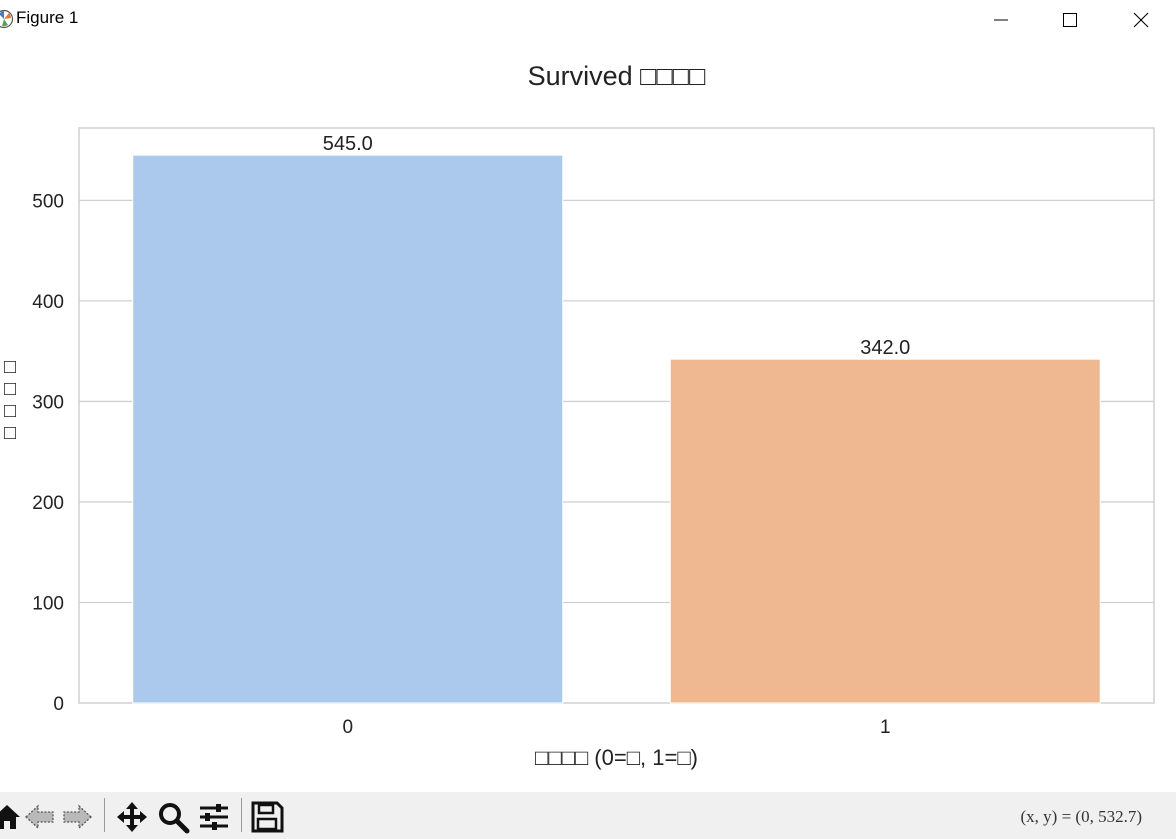  Describe the element at coordinates (12, 817) in the screenshot. I see `home-icon` at that location.